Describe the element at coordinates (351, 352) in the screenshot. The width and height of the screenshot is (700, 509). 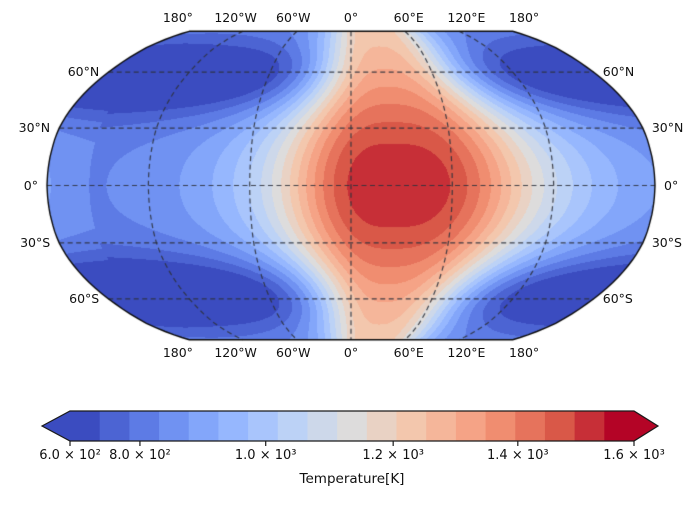
I see `longitude-label-bottom: 0°` at that location.